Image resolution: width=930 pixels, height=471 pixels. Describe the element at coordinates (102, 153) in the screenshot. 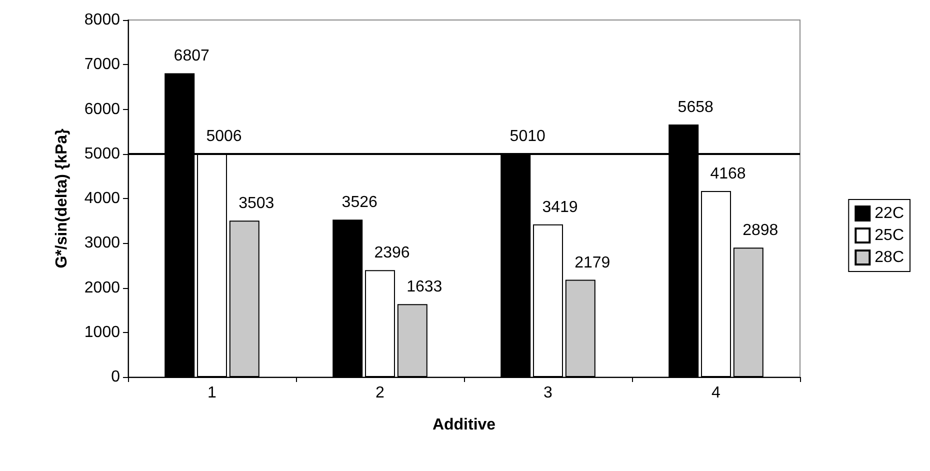

I see `y-tick-label: 5000` at that location.